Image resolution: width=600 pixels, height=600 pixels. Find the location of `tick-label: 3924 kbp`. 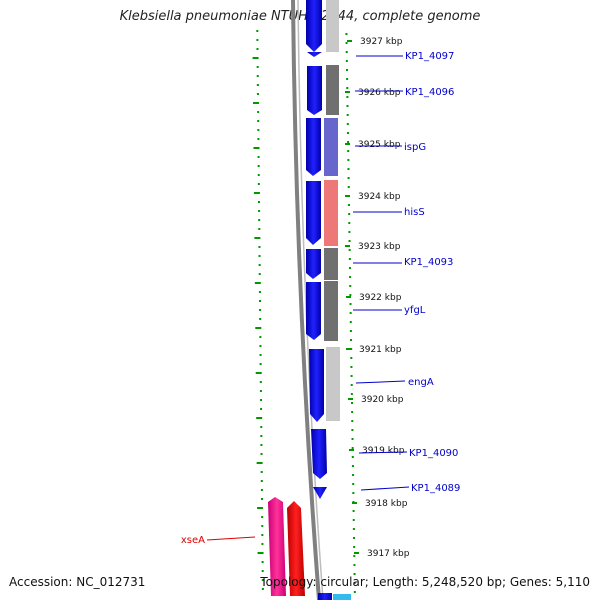

tick-label: 3924 kbp is located at coordinates (379, 197).